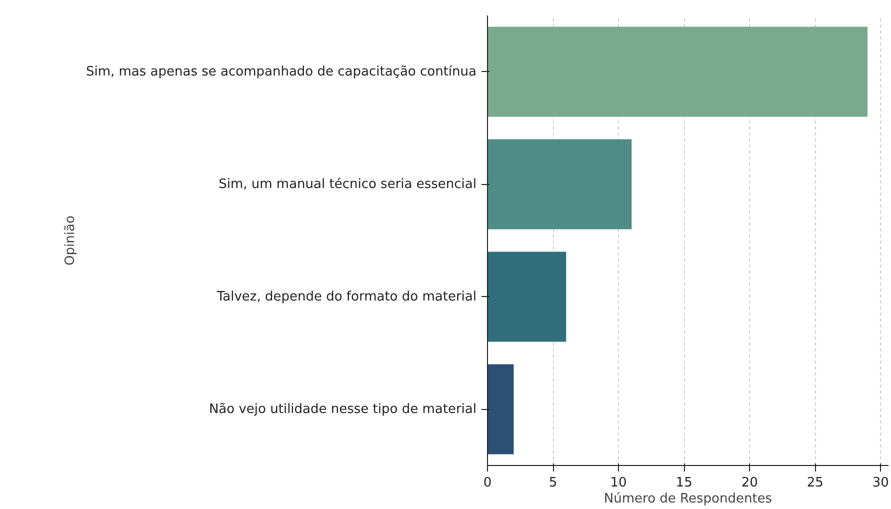  What do you see at coordinates (684, 483) in the screenshot?
I see `x-tick-label: 15` at bounding box center [684, 483].